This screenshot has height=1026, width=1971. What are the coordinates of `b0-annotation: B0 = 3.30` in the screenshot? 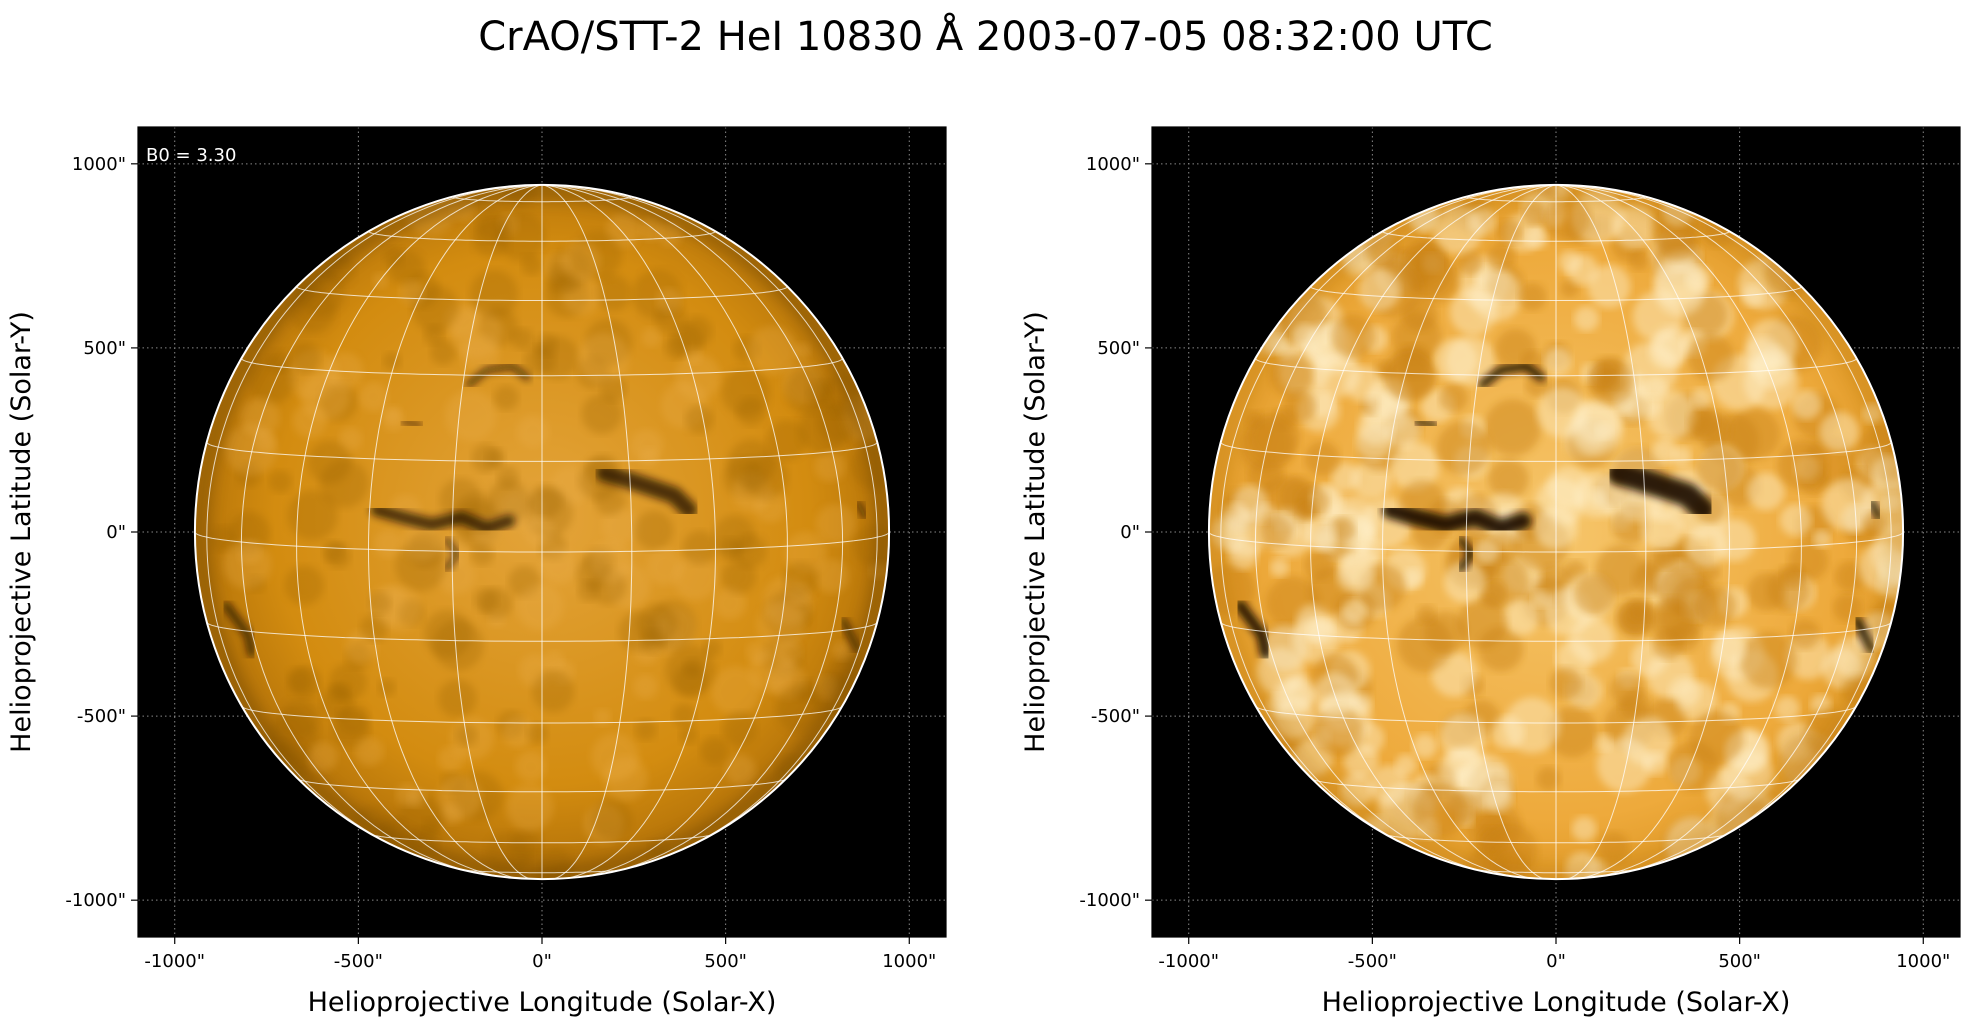 It's located at (191, 155).